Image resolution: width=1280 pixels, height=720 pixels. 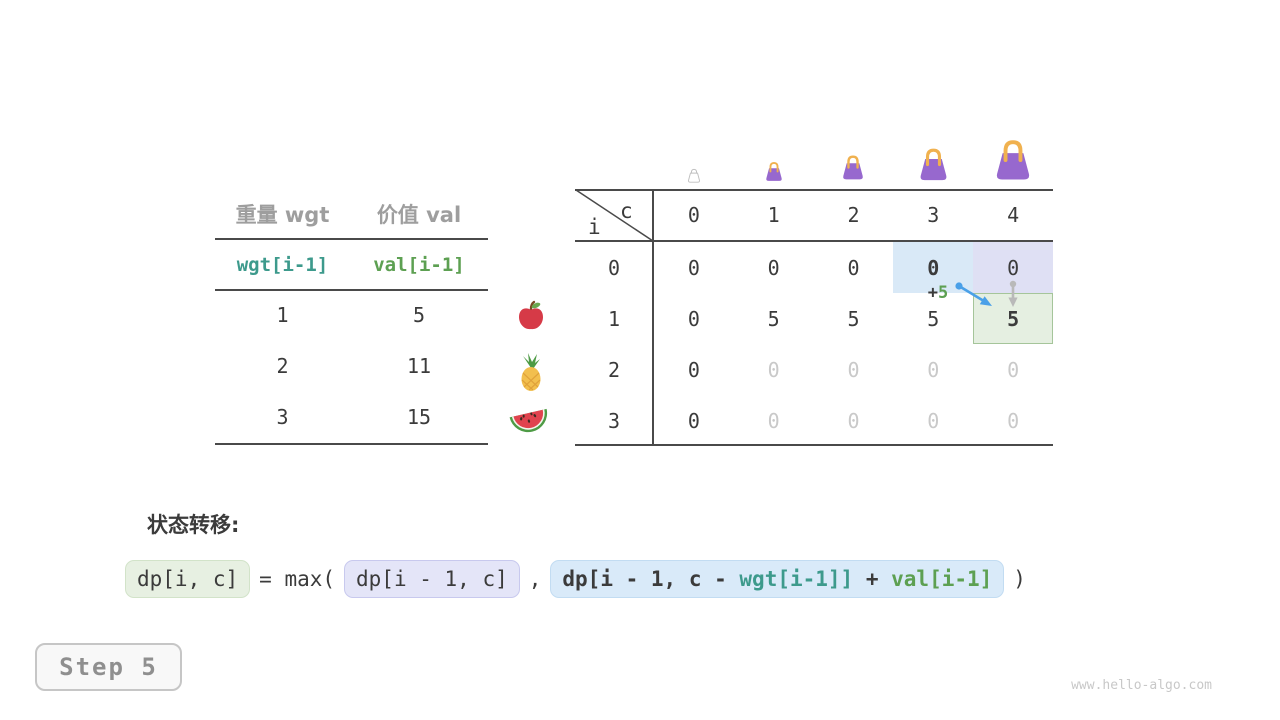 I want to click on wgt-formula-cell: wgt[i-1], so click(x=282, y=264).